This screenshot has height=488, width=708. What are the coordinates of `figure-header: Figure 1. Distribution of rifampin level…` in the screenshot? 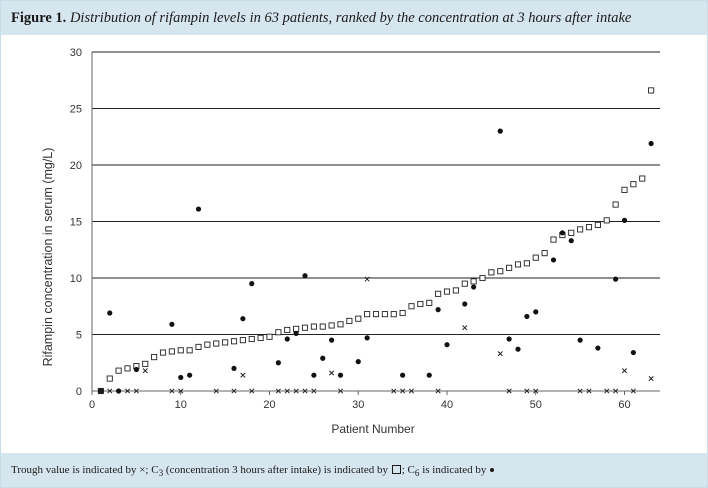 It's located at (354, 18).